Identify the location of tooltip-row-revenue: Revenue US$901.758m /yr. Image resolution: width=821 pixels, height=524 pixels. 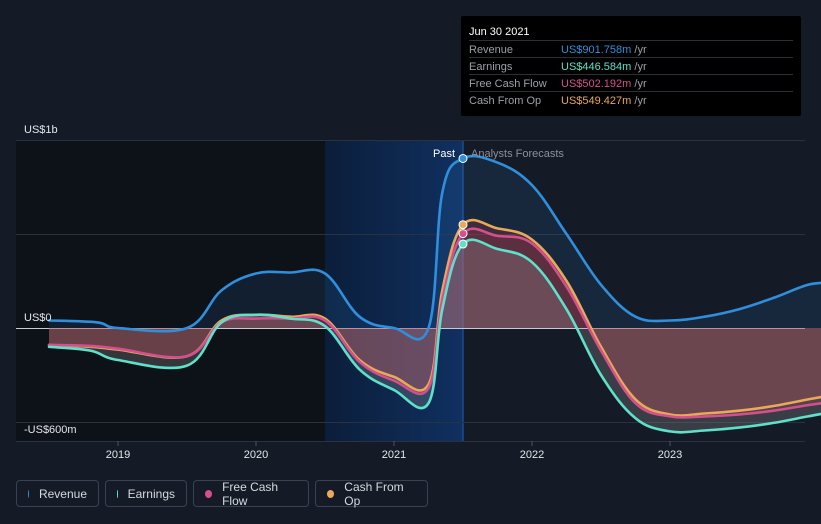
(631, 49).